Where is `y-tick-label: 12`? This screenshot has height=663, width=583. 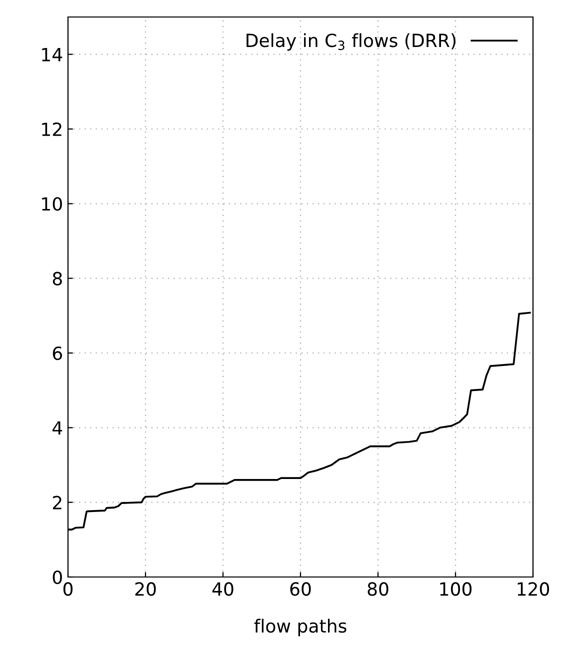
y-tick-label: 12 is located at coordinates (52, 129).